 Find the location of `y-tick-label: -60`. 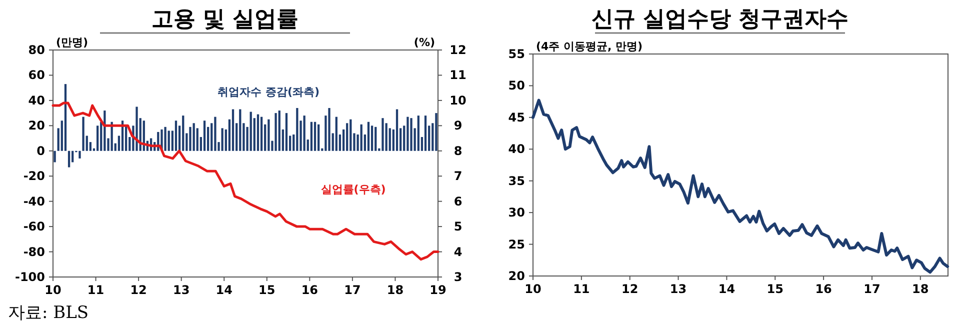

y-tick-label: -60 is located at coordinates (34, 227).